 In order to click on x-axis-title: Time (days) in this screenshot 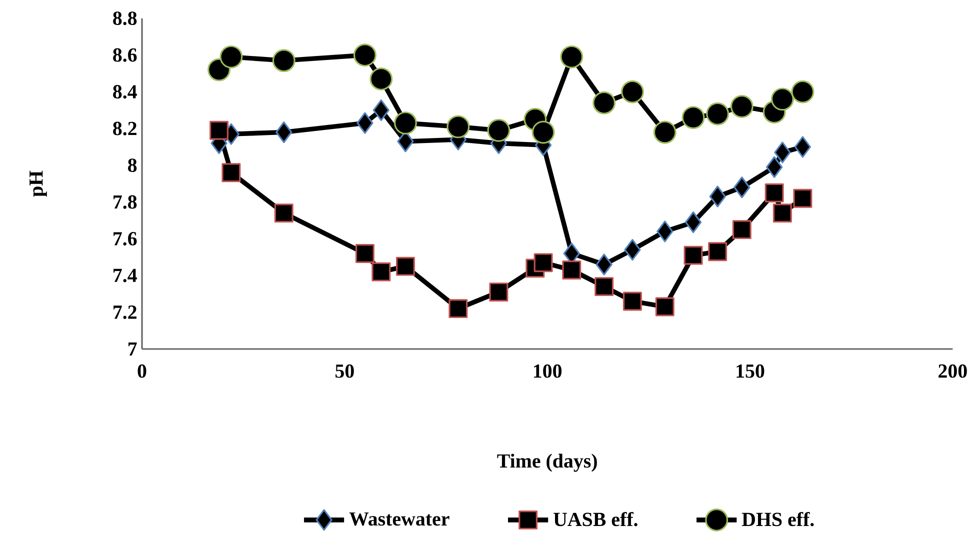, I will do `click(547, 463)`.